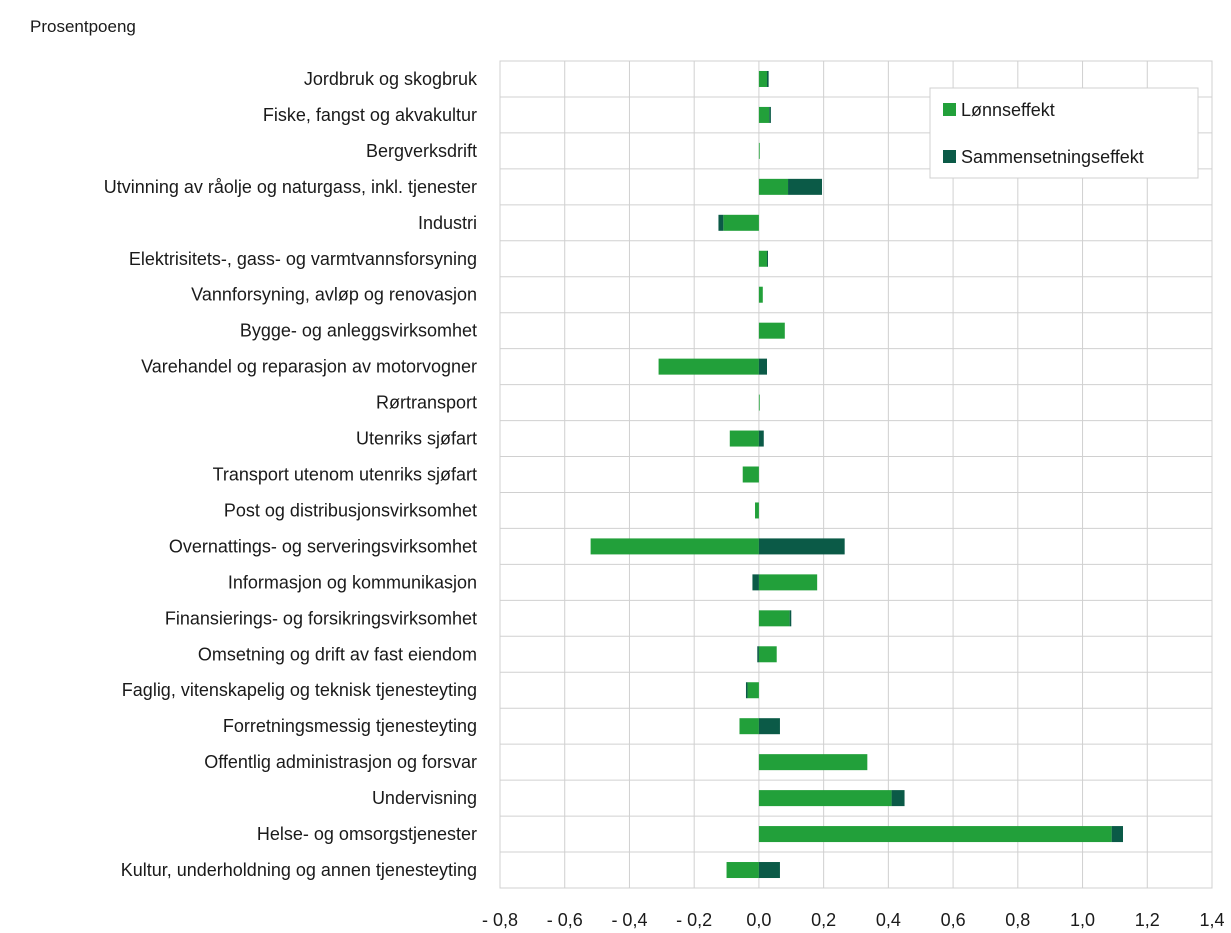 The width and height of the screenshot is (1231, 933). What do you see at coordinates (823, 920) in the screenshot?
I see `x-tick-label: 0,2` at bounding box center [823, 920].